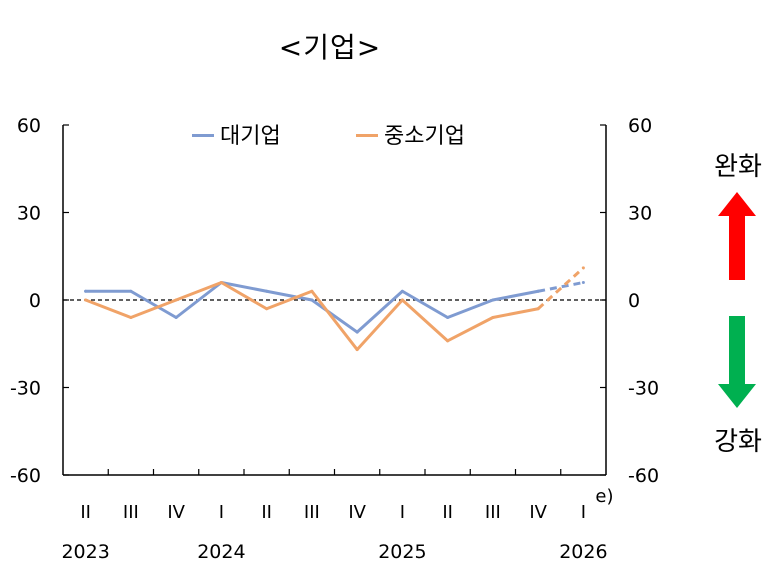 The width and height of the screenshot is (780, 581). I want to click on y-tick-label-left: -60, so click(25, 476).